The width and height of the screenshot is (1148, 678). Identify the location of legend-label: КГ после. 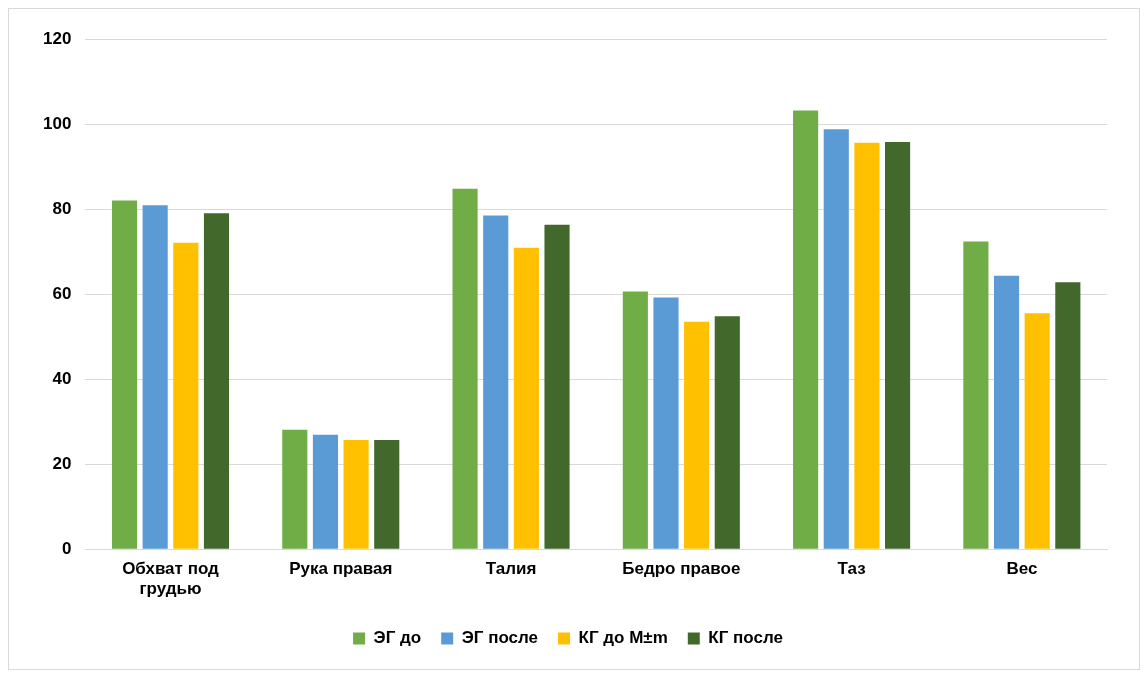
(745, 638).